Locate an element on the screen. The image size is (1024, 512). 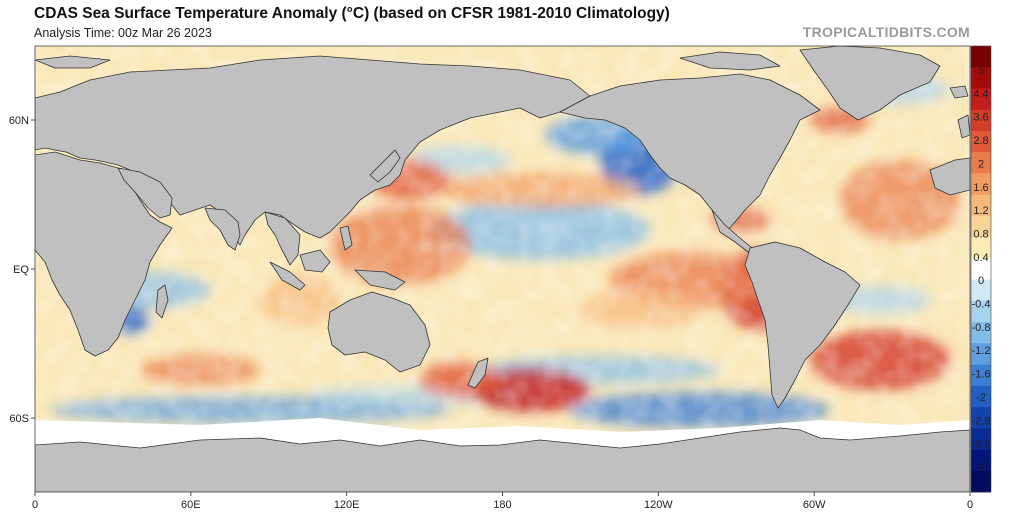
arctic-islands-land is located at coordinates (730, 61).